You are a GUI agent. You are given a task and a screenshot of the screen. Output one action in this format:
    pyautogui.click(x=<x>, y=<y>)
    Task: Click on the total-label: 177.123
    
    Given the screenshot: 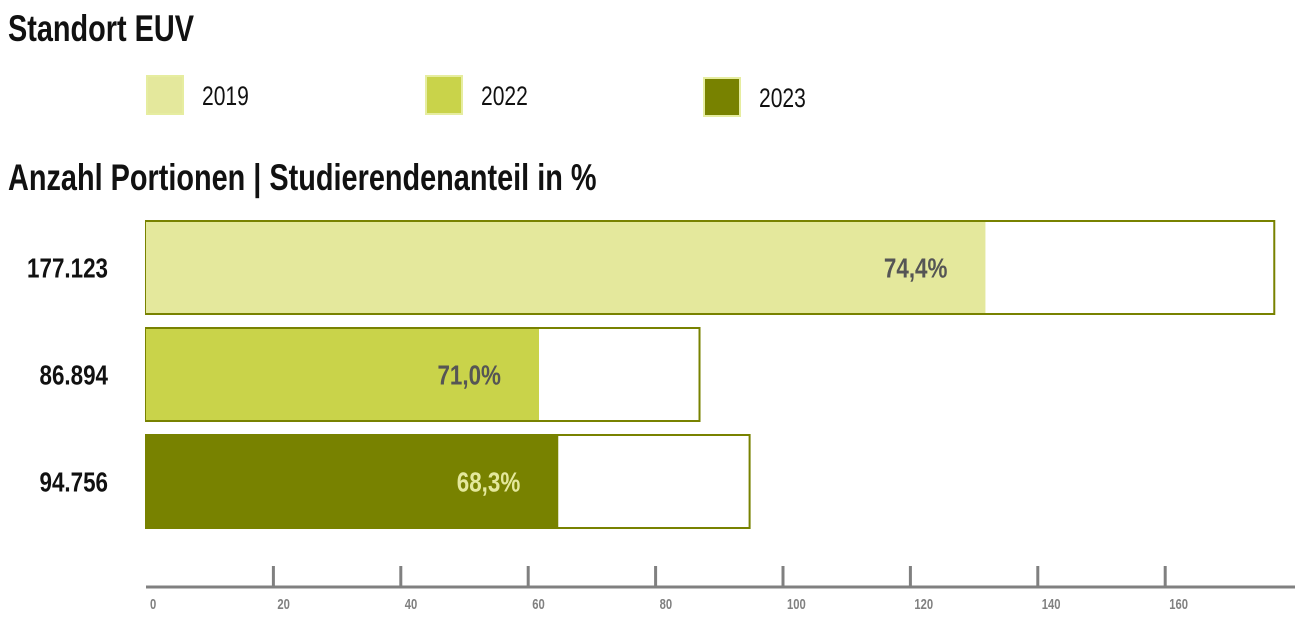 What is the action you would take?
    pyautogui.click(x=67, y=268)
    